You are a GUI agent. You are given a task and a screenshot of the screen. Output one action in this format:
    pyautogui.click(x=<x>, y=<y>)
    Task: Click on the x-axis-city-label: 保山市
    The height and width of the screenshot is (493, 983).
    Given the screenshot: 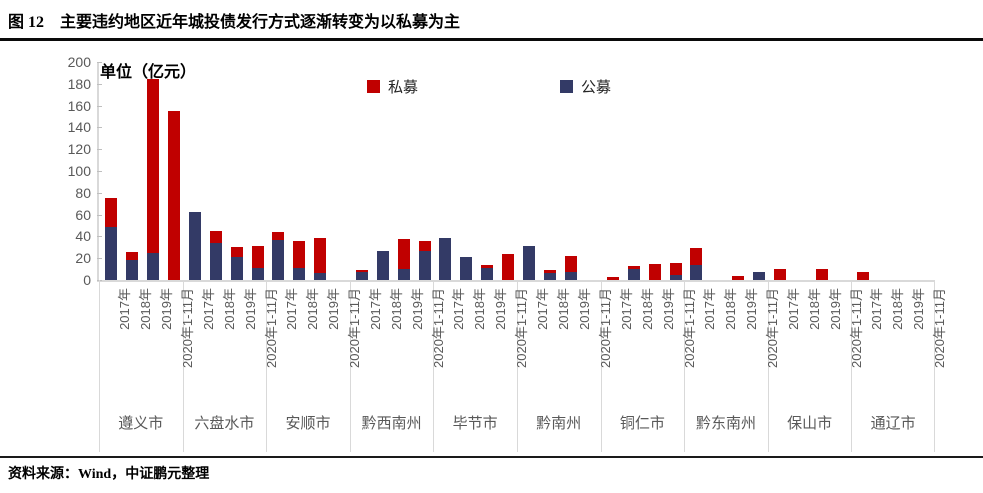 What is the action you would take?
    pyautogui.click(x=810, y=423)
    